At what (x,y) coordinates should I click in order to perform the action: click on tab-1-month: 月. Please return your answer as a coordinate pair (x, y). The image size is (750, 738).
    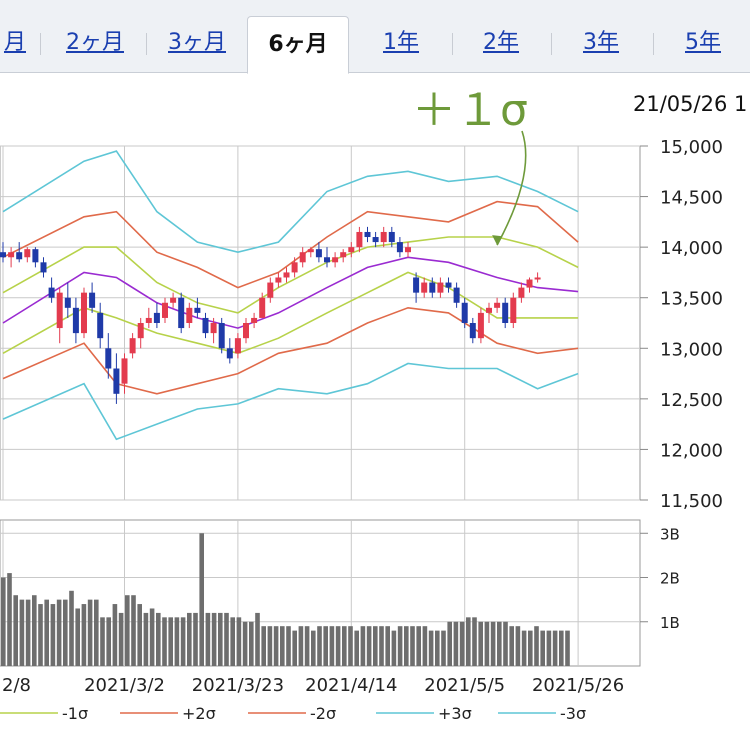
    Looking at the image, I should click on (14, 42).